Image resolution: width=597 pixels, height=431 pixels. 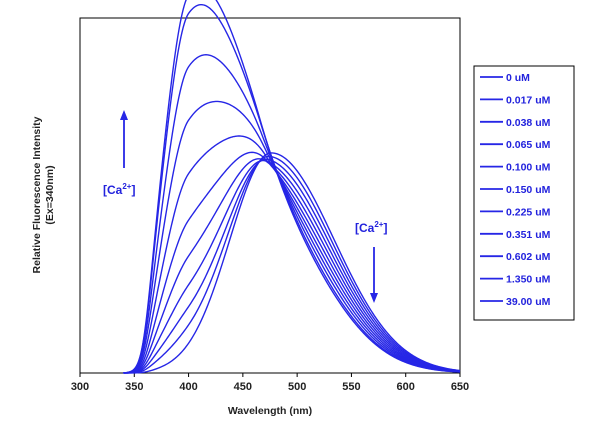 What do you see at coordinates (528, 212) in the screenshot?
I see `legend-label: 0.225 uM` at bounding box center [528, 212].